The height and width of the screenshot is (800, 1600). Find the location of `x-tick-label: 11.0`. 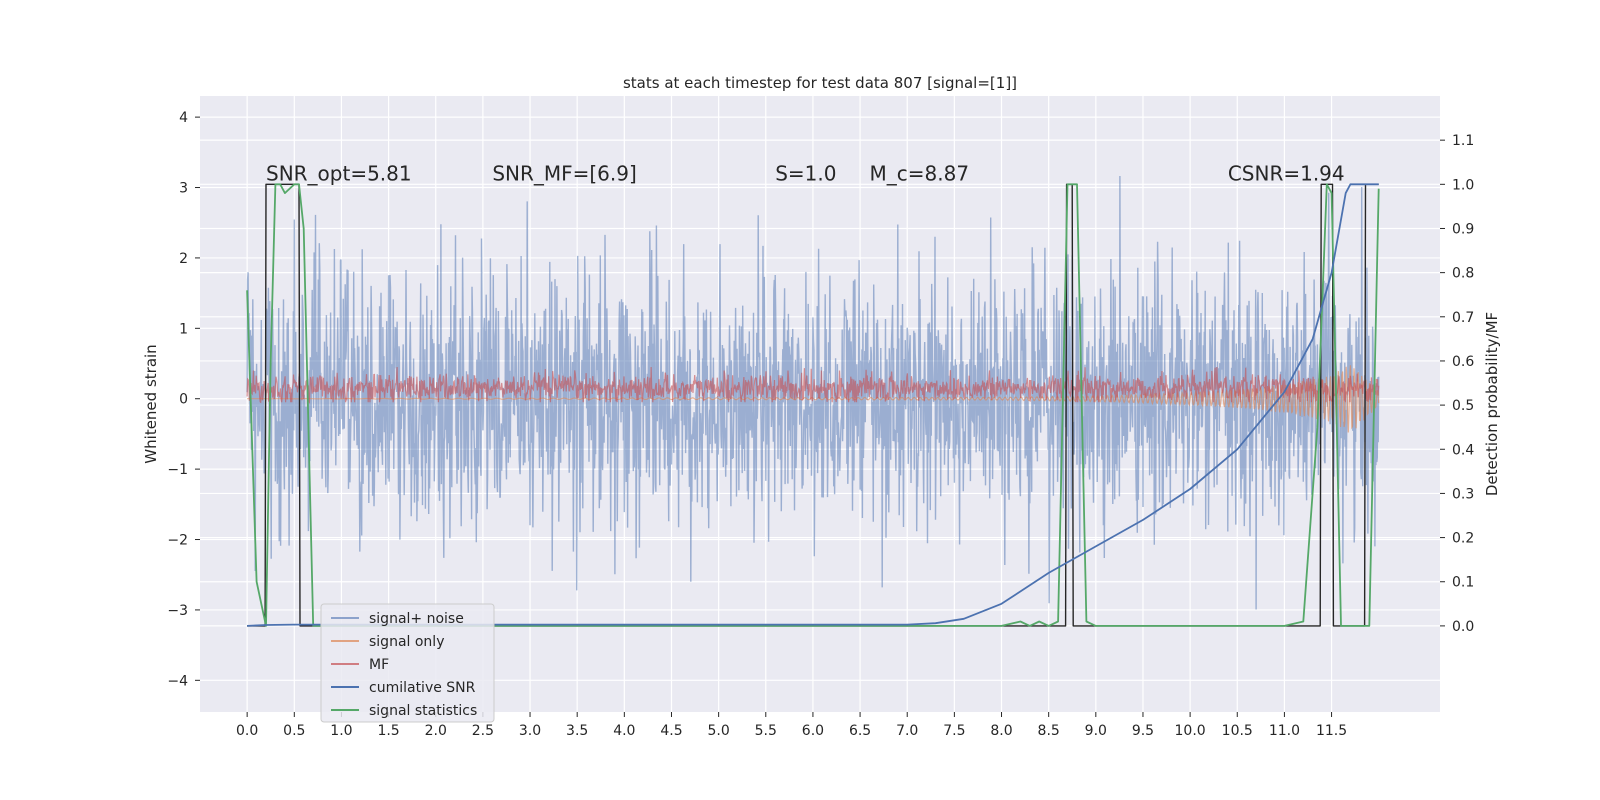

x-tick-label: 11.0 is located at coordinates (1284, 731).